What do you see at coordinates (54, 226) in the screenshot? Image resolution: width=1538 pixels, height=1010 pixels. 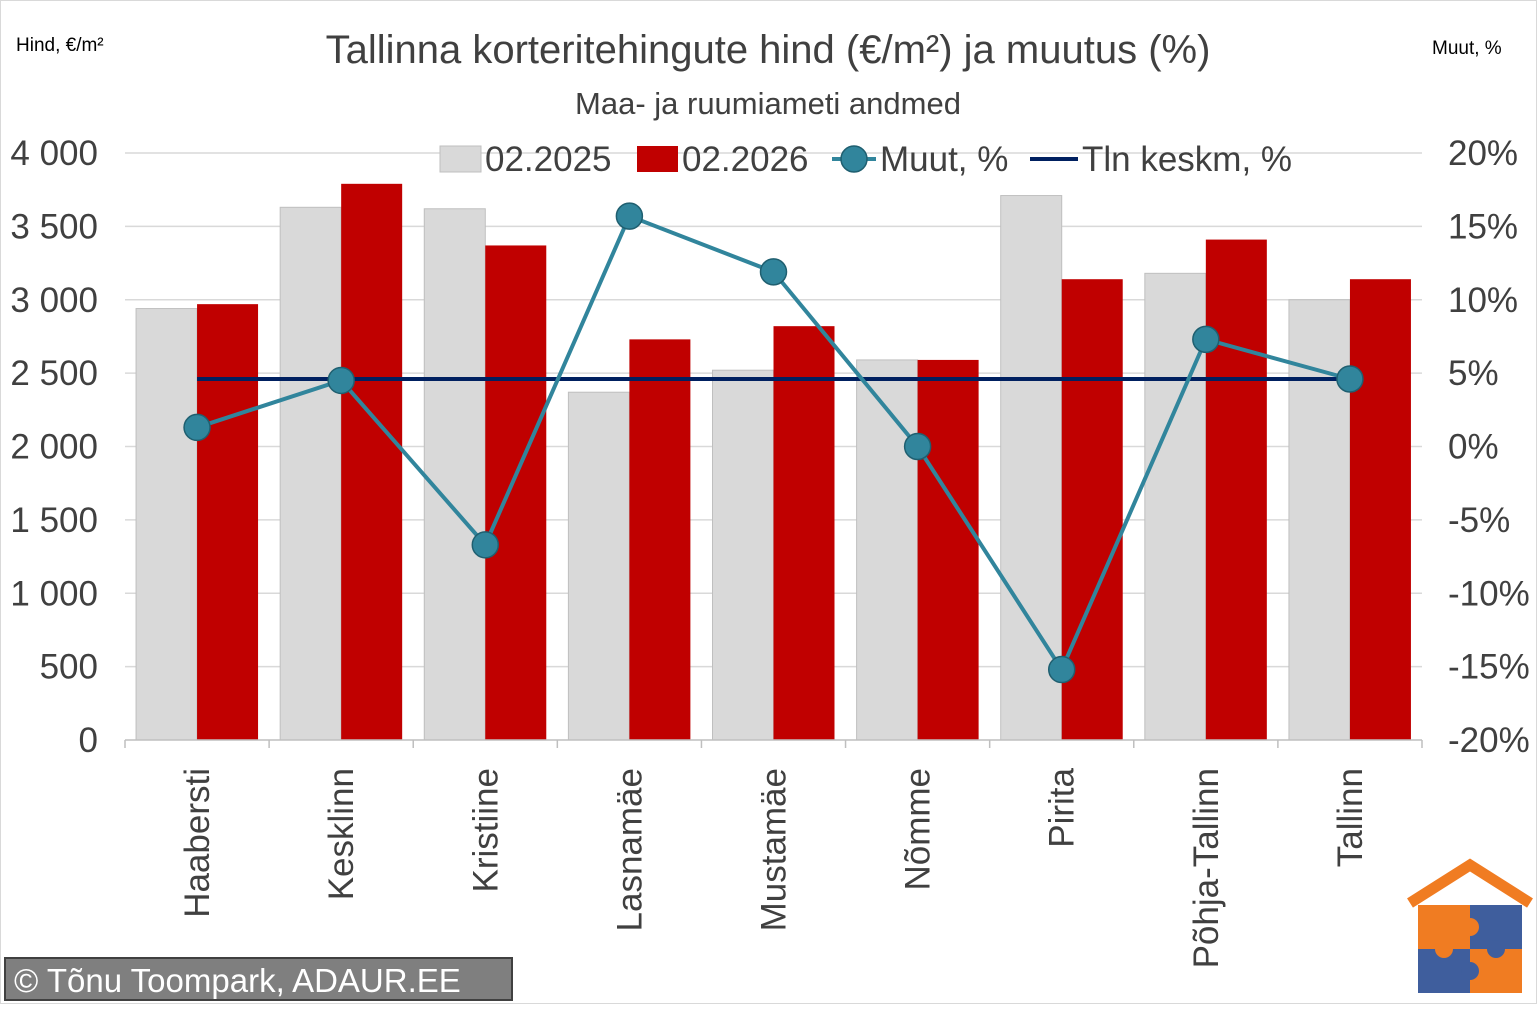 I see `y-tick-label: 3 500` at bounding box center [54, 226].